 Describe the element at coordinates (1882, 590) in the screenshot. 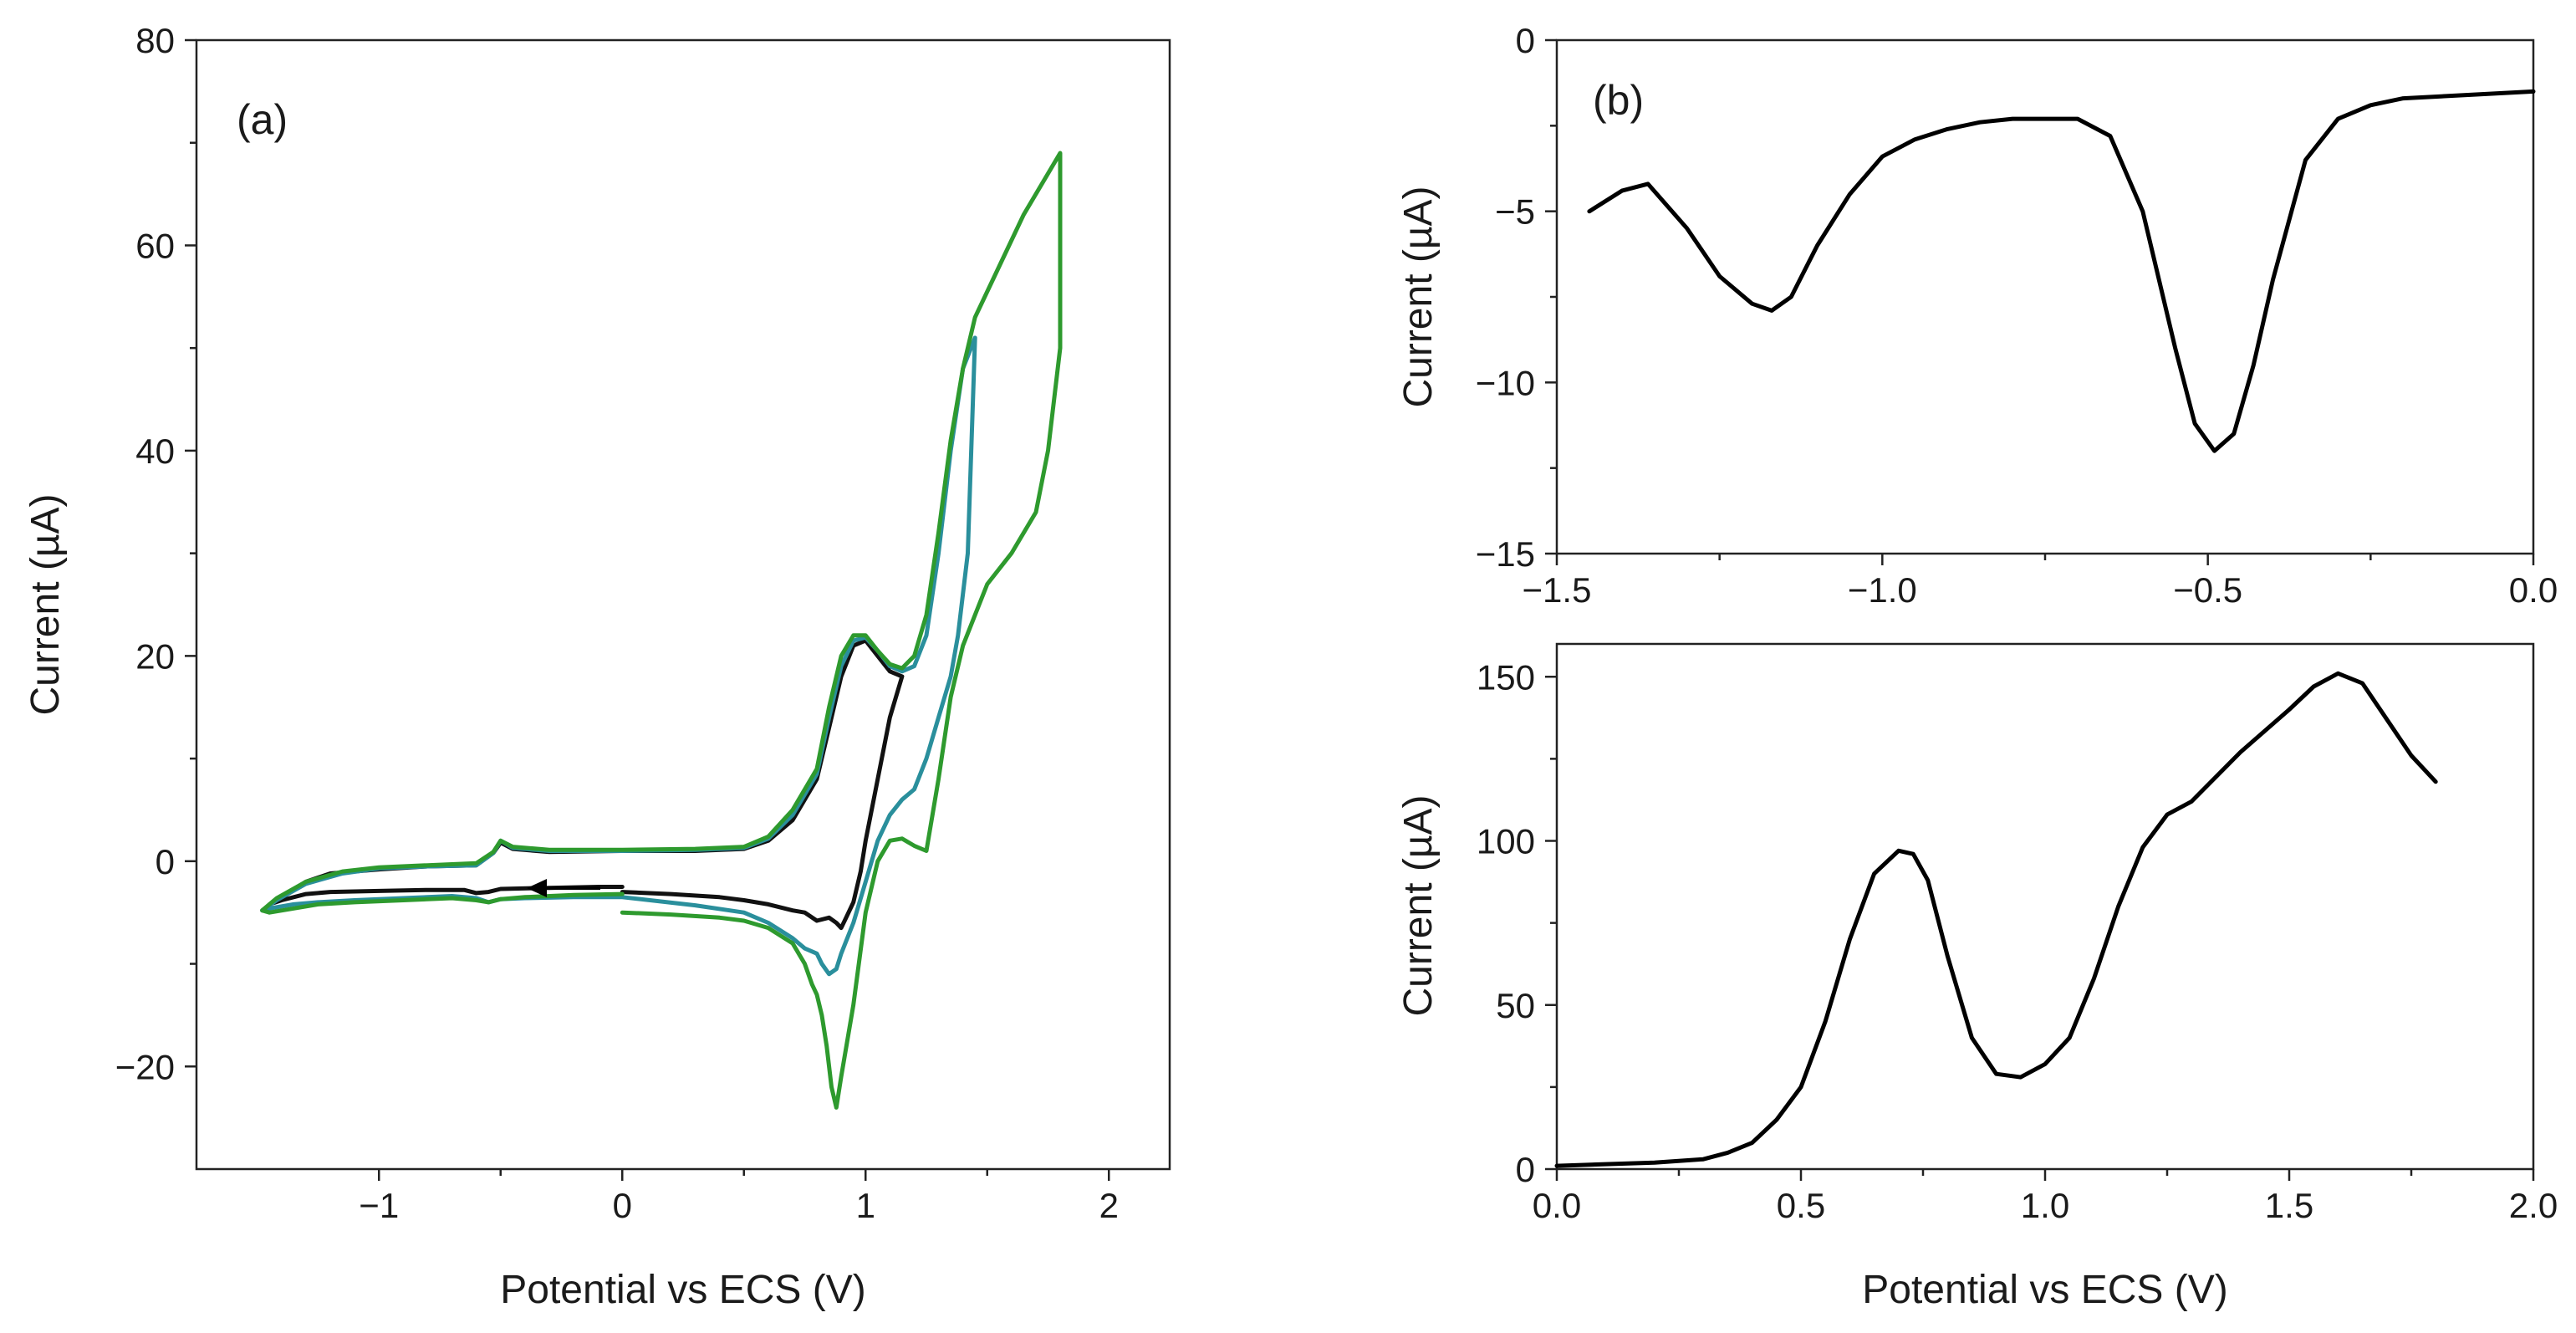

I see `panel-b-top-x-tick-label: −1.0` at that location.